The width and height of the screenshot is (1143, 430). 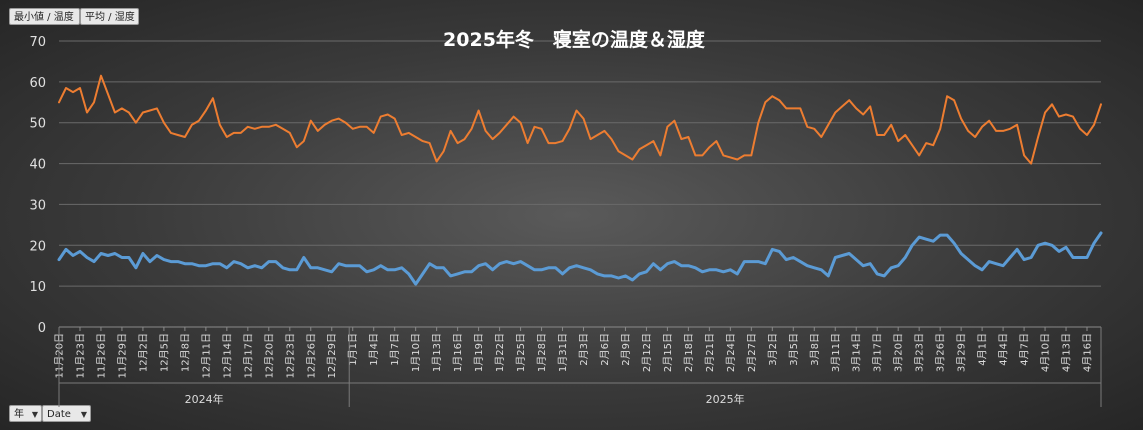 I want to click on x-tick-label: 12月5日, so click(x=164, y=352).